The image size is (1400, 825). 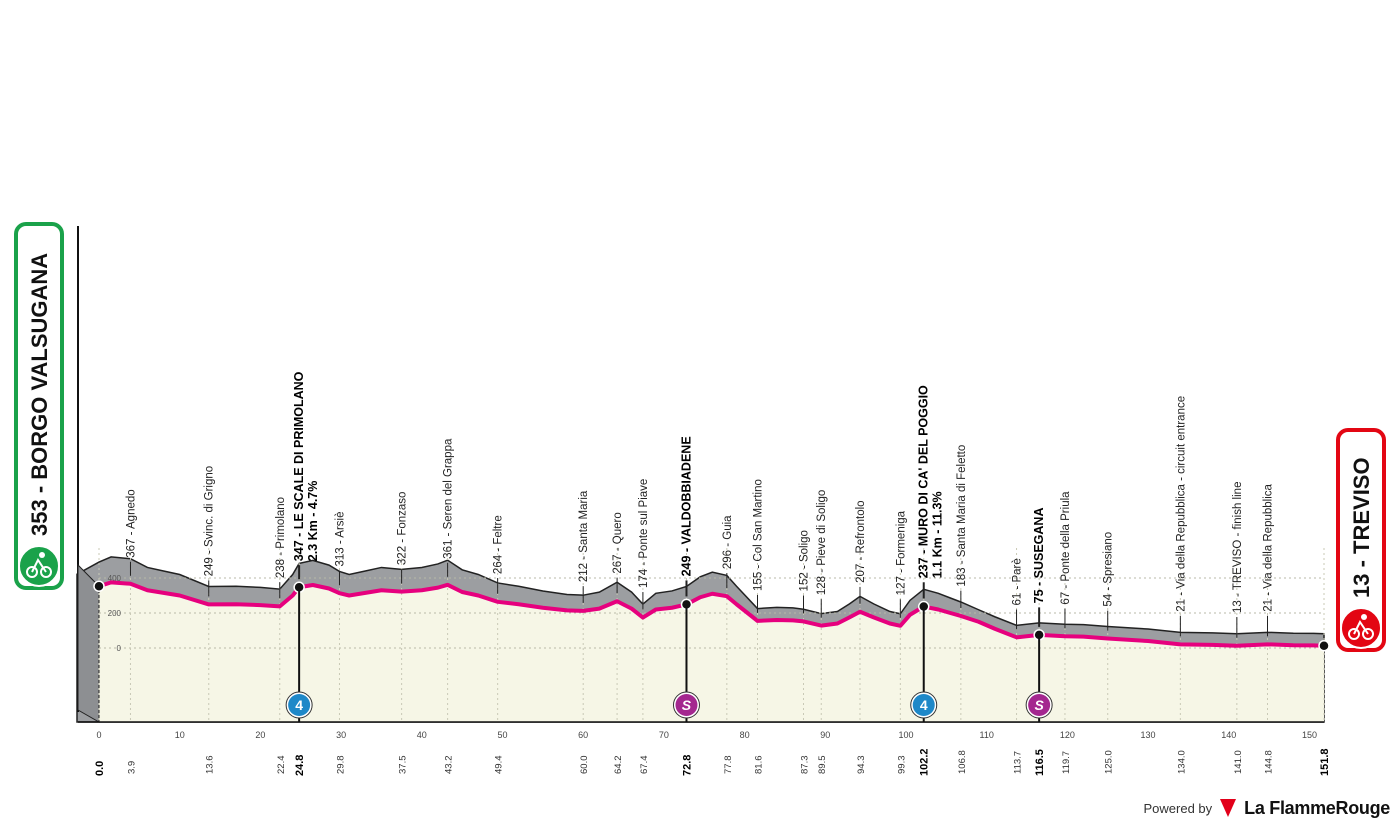 What do you see at coordinates (42, 555) in the screenshot?
I see `start-rider-icon-head` at bounding box center [42, 555].